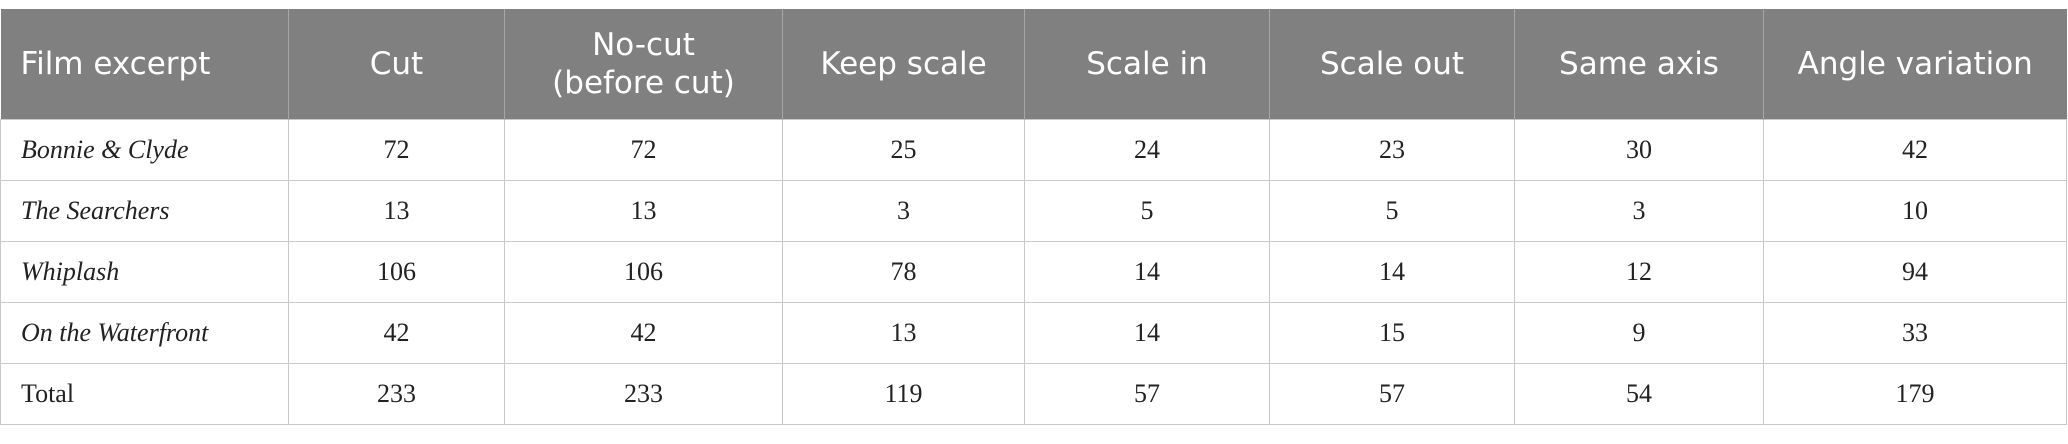 The width and height of the screenshot is (2068, 444). Describe the element at coordinates (1147, 64) in the screenshot. I see `column-header: Scale in` at that location.